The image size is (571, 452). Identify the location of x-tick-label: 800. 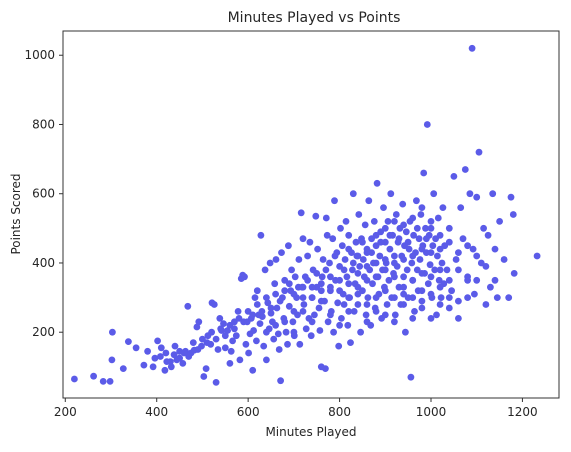
(339, 412).